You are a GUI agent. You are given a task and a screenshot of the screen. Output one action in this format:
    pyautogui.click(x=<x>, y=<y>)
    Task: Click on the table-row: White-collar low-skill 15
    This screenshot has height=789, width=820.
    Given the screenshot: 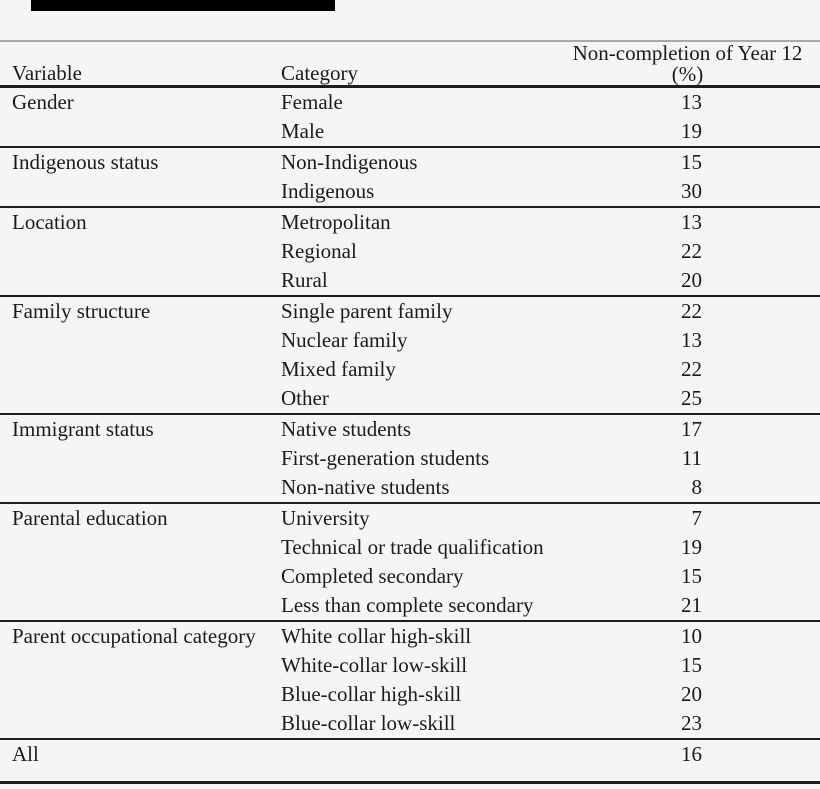 What is the action you would take?
    pyautogui.click(x=410, y=665)
    